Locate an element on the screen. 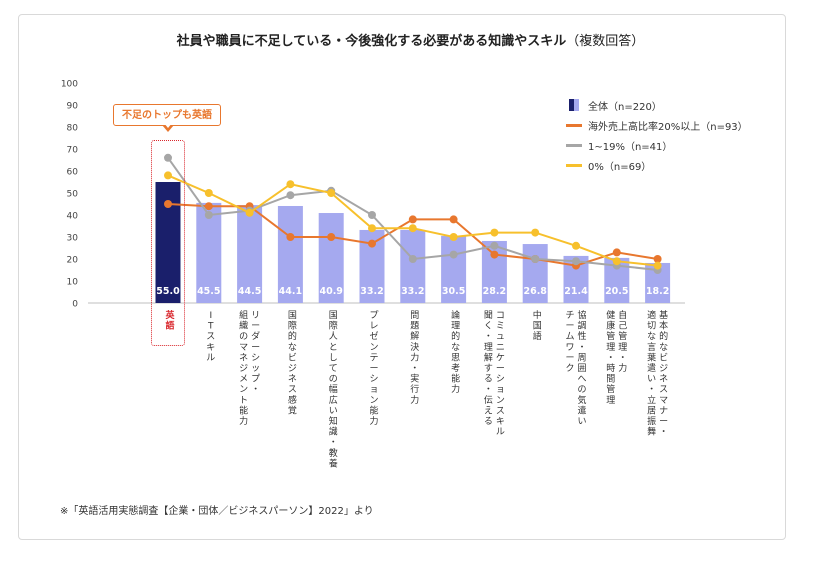  legend-label-low: 1~19%（n=41） is located at coordinates (630, 147).